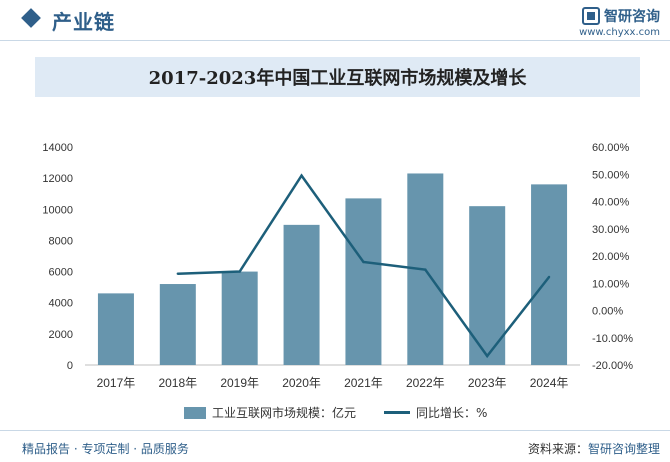 The width and height of the screenshot is (670, 462). I want to click on x-tick-label: 2024年, so click(549, 383).